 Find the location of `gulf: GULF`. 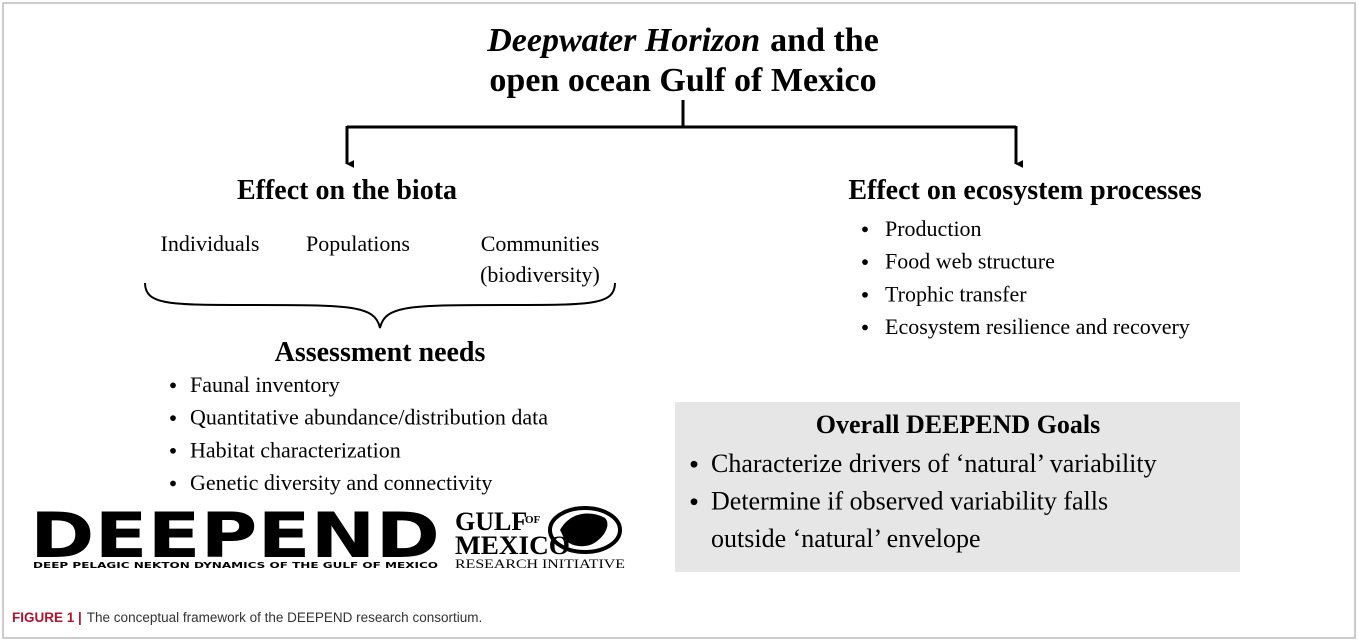

gulf: GULF is located at coordinates (491, 521).